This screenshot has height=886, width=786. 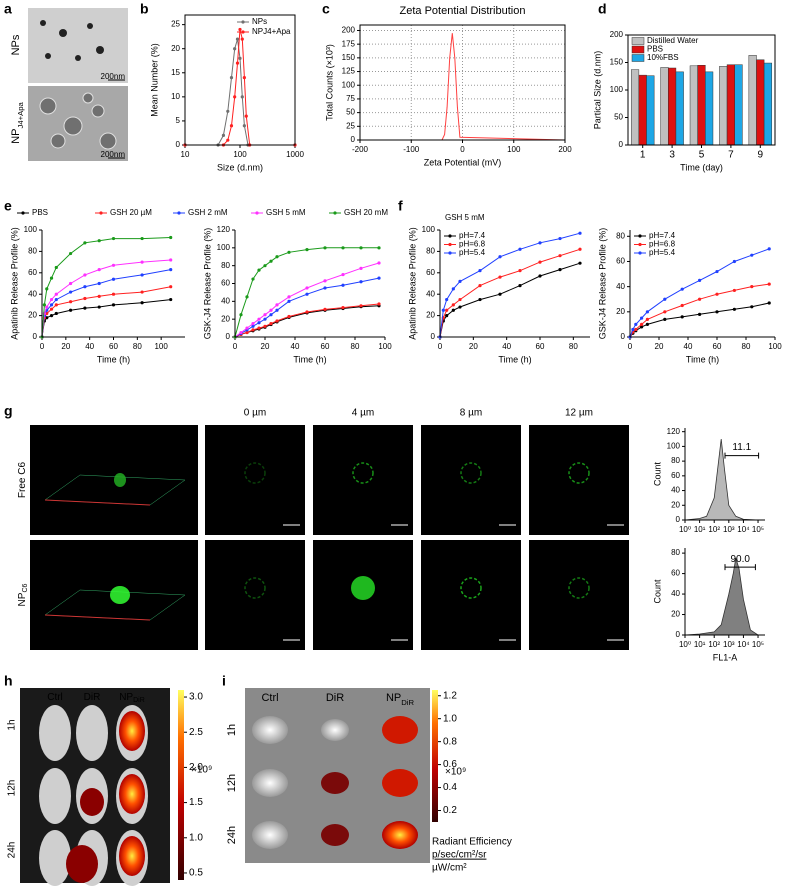 What do you see at coordinates (657, 591) in the screenshot?
I see `y-axis-label: Count` at bounding box center [657, 591].